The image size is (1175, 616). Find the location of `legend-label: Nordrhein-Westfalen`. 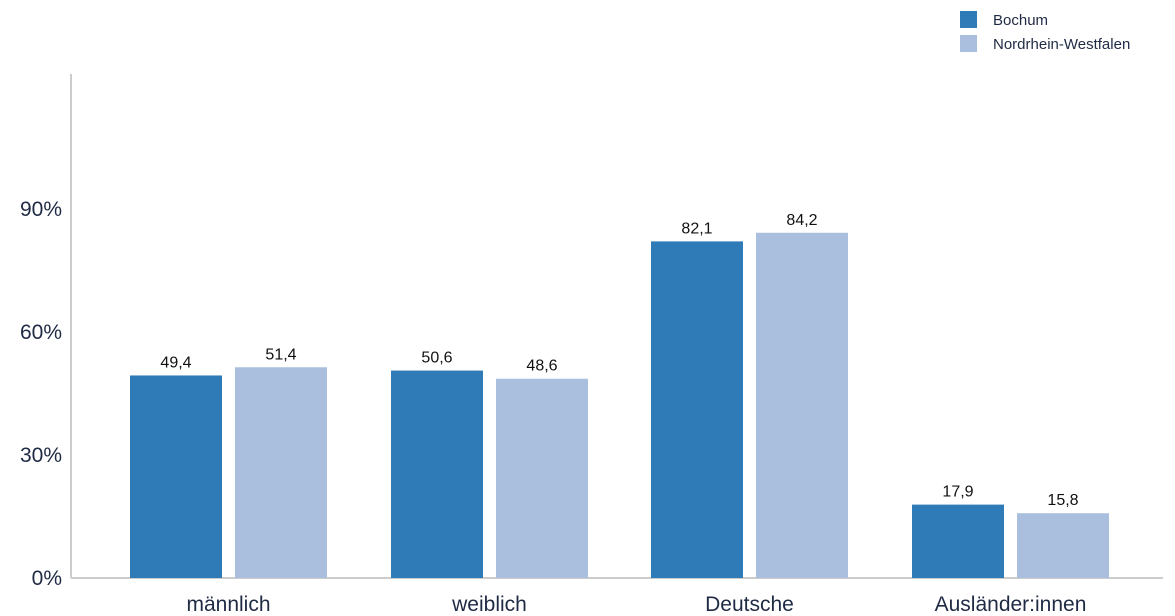

legend-label: Nordrhein-Westfalen is located at coordinates (1061, 44).